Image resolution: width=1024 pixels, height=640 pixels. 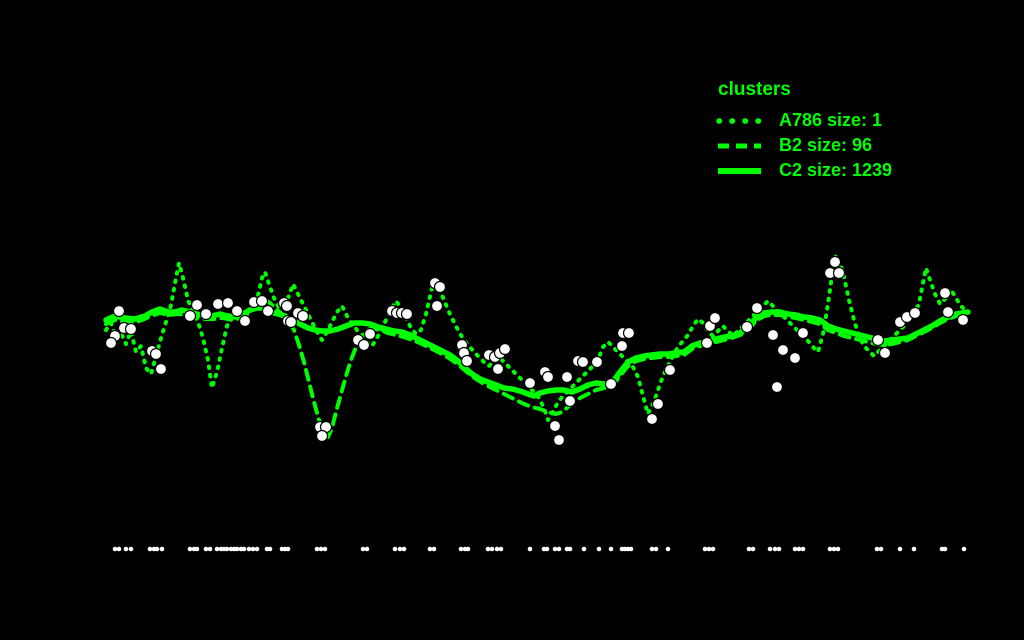 What do you see at coordinates (826, 145) in the screenshot?
I see `legend-label: B2 size: 96` at bounding box center [826, 145].